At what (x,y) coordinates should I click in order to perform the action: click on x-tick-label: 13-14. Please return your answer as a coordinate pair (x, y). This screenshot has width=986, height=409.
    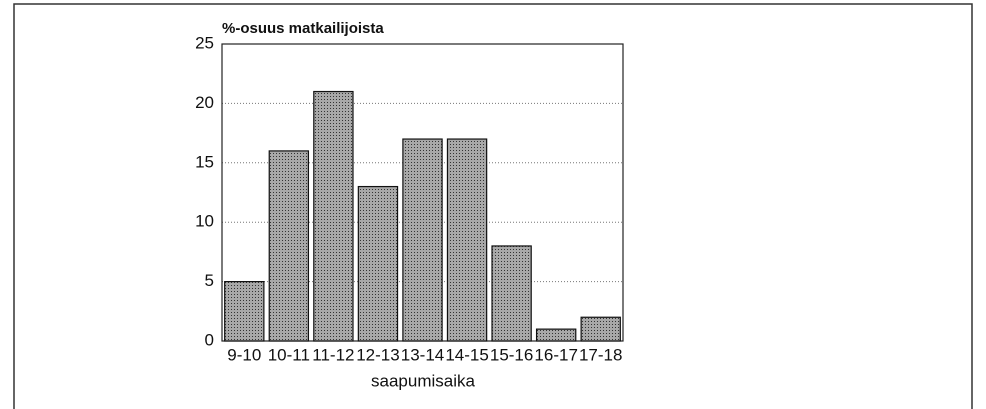
    Looking at the image, I should click on (422, 354).